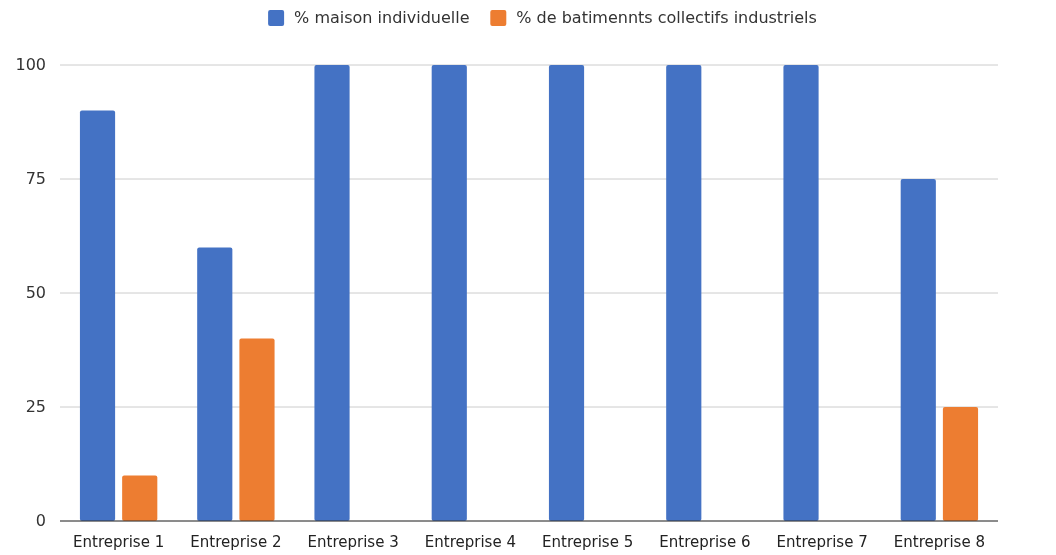 The width and height of the screenshot is (1056, 555). I want to click on x-tick-label: Entreprise 6, so click(705, 542).